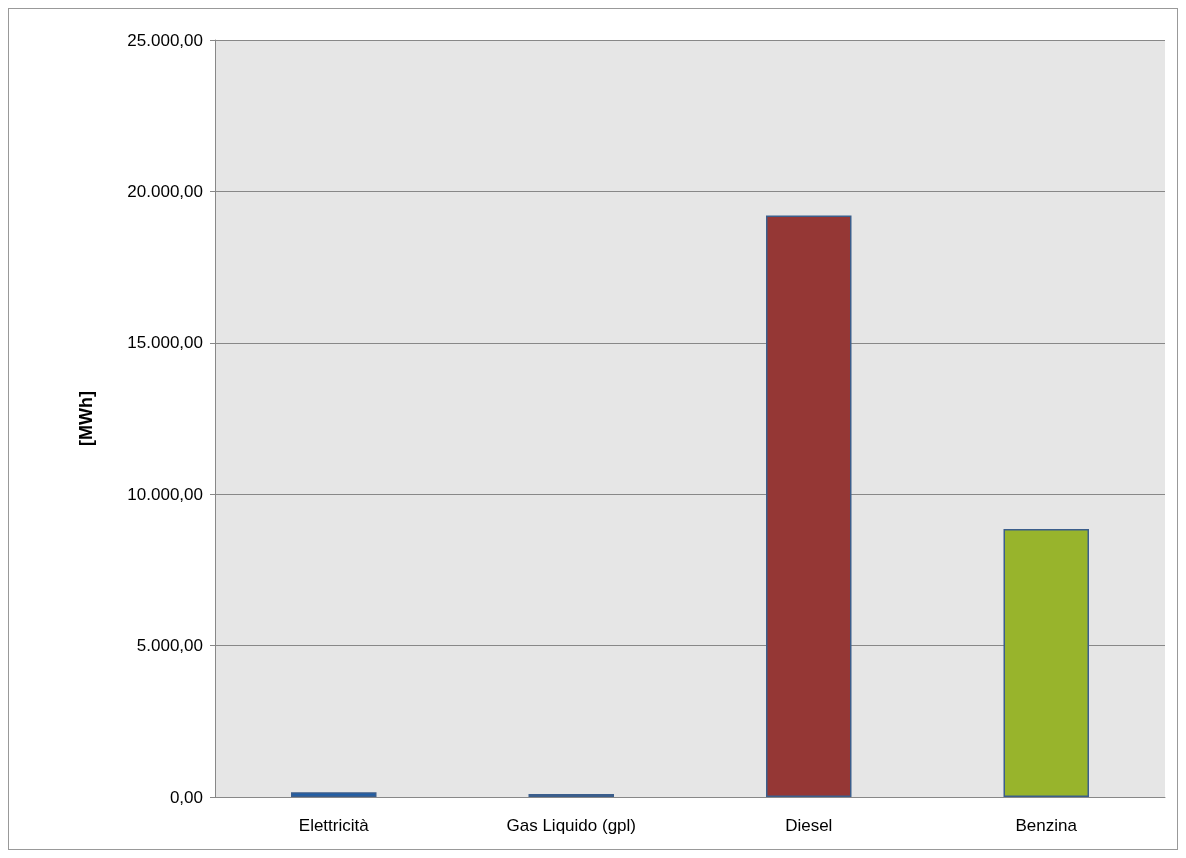  What do you see at coordinates (334, 825) in the screenshot?
I see `x-tick-label: Elettricità` at bounding box center [334, 825].